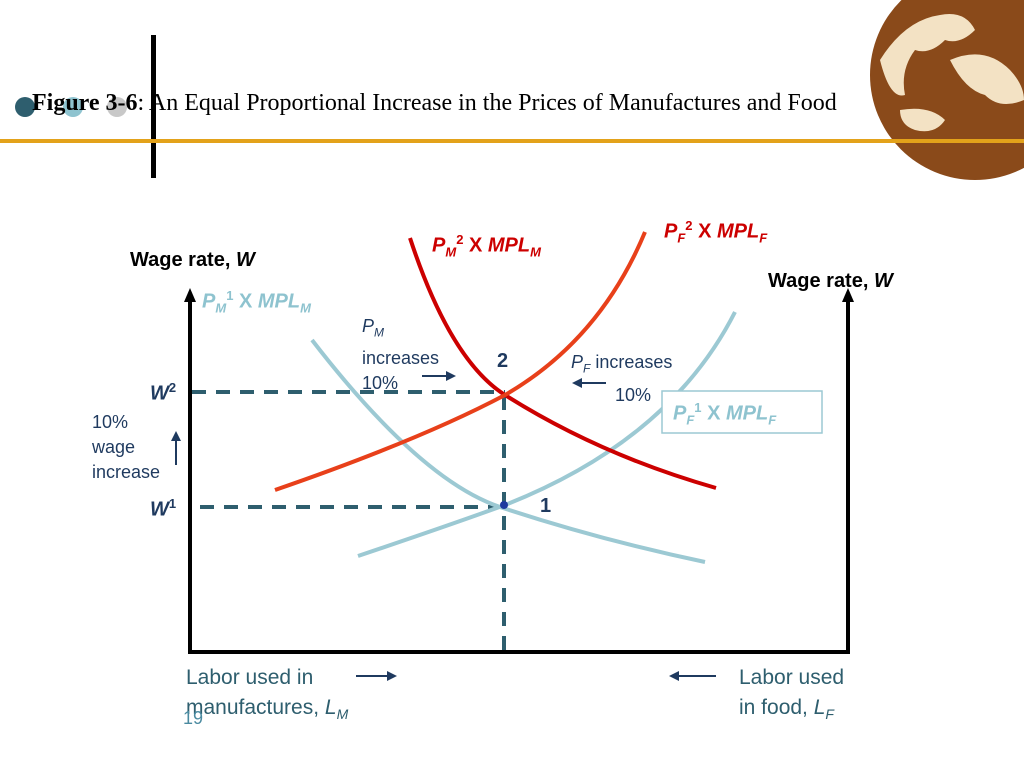 The width and height of the screenshot is (1024, 768). Describe the element at coordinates (681, 238) in the screenshot. I see `curve-pf2-sub: F` at that location.